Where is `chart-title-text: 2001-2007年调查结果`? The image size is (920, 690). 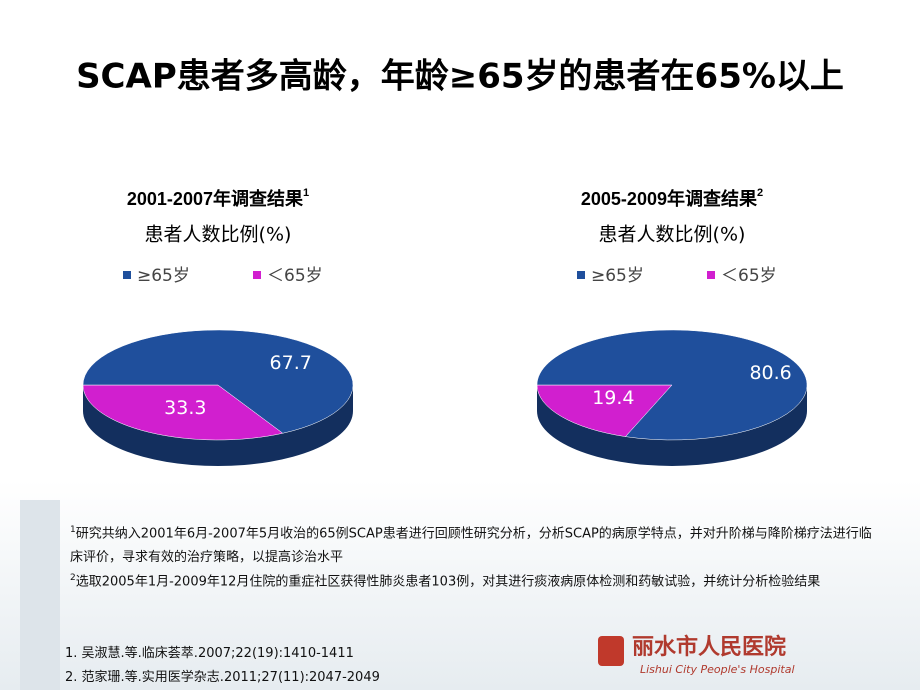
chart-title-text: 2001-2007年调查结果 is located at coordinates (215, 198).